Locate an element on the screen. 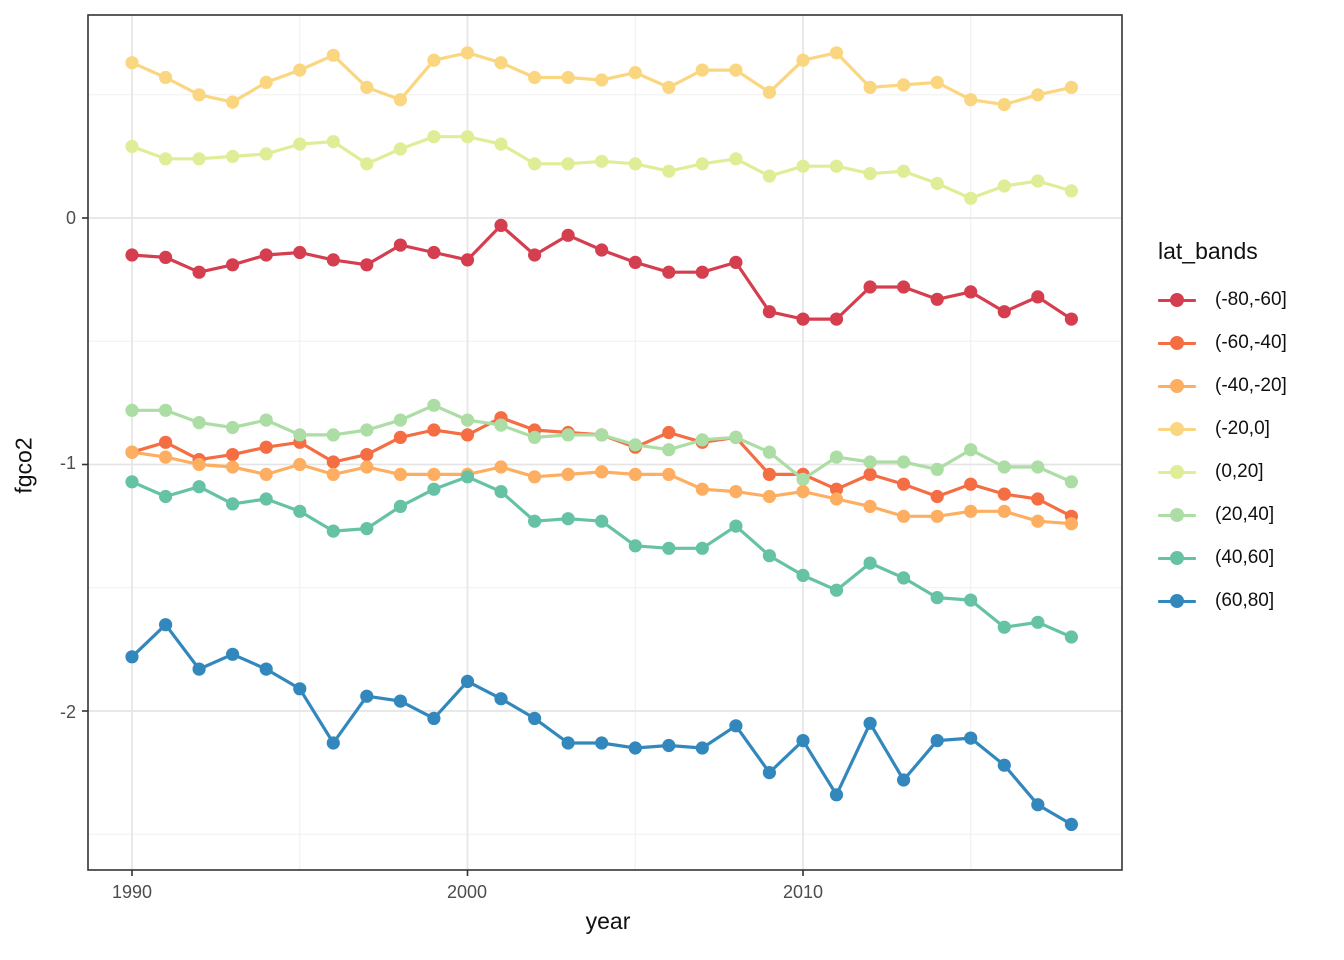 The height and width of the screenshot is (960, 1344). legend-item: (0,20] is located at coordinates (1248, 472).